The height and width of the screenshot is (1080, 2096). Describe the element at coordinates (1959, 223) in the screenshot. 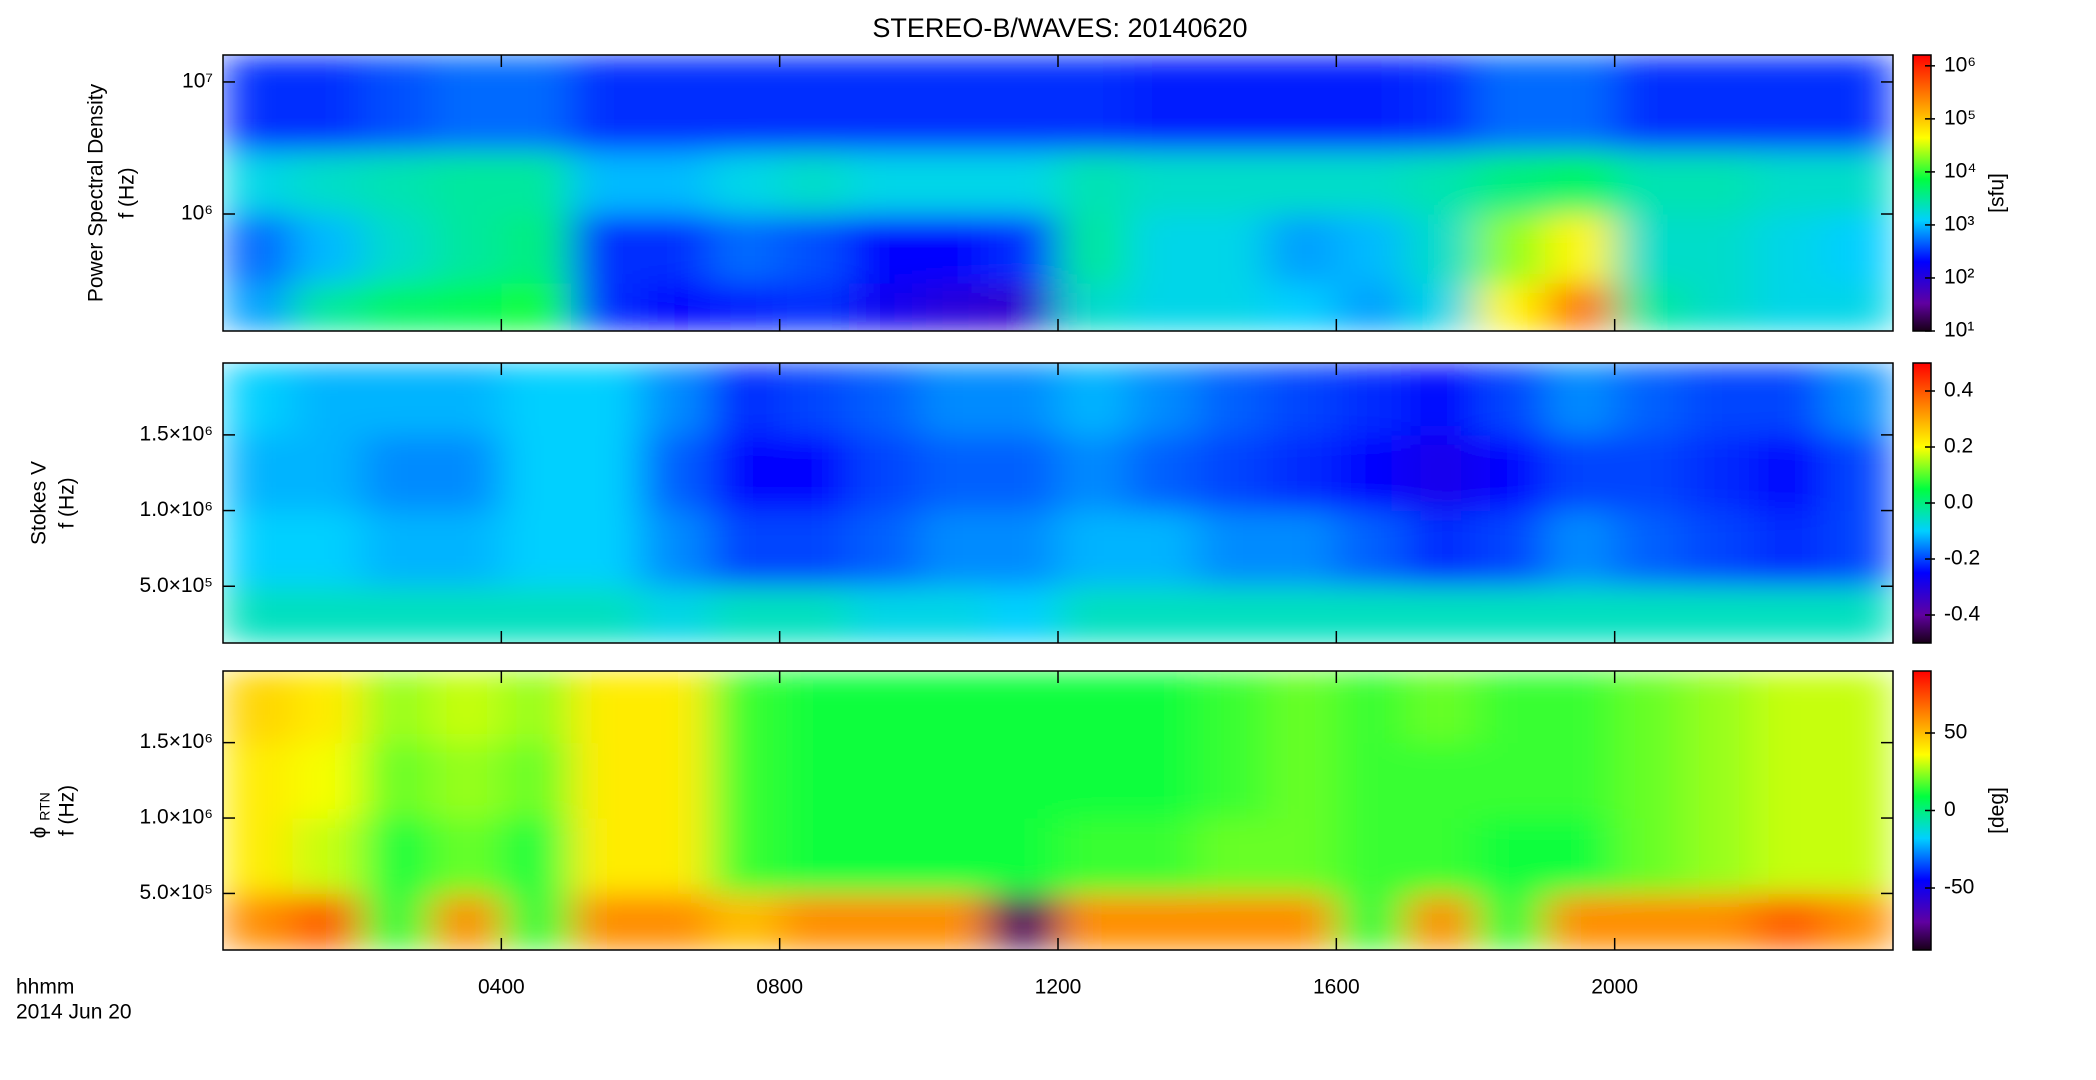

I see `colorbar-tick-label: 10³` at that location.